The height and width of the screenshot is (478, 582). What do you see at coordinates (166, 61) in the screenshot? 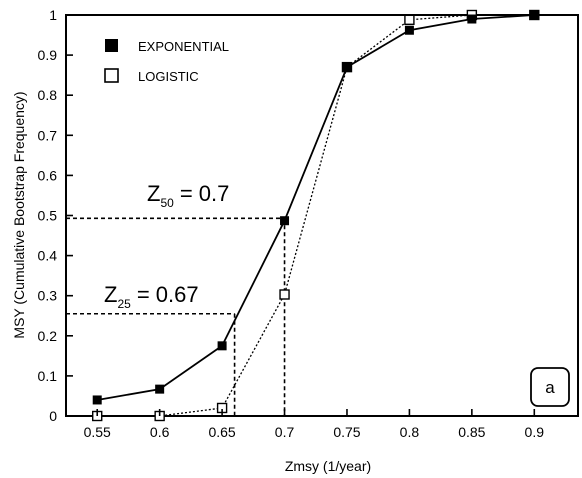
I see `legend: EXPONENTIAL LOGISTIC` at bounding box center [166, 61].